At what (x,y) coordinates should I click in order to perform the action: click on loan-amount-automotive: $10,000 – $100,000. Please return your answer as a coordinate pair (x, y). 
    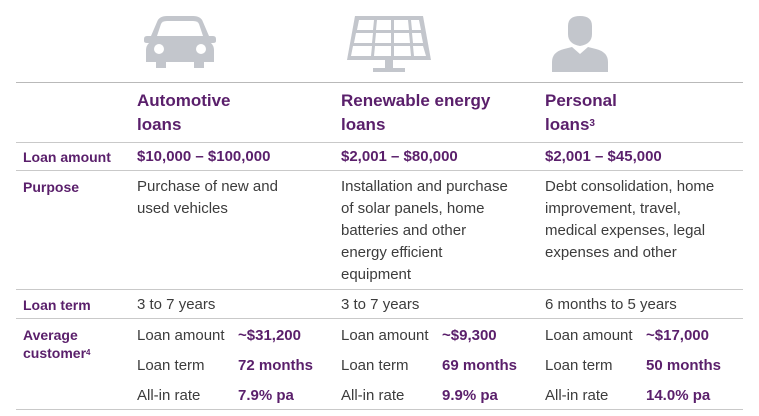
    Looking at the image, I should click on (204, 156).